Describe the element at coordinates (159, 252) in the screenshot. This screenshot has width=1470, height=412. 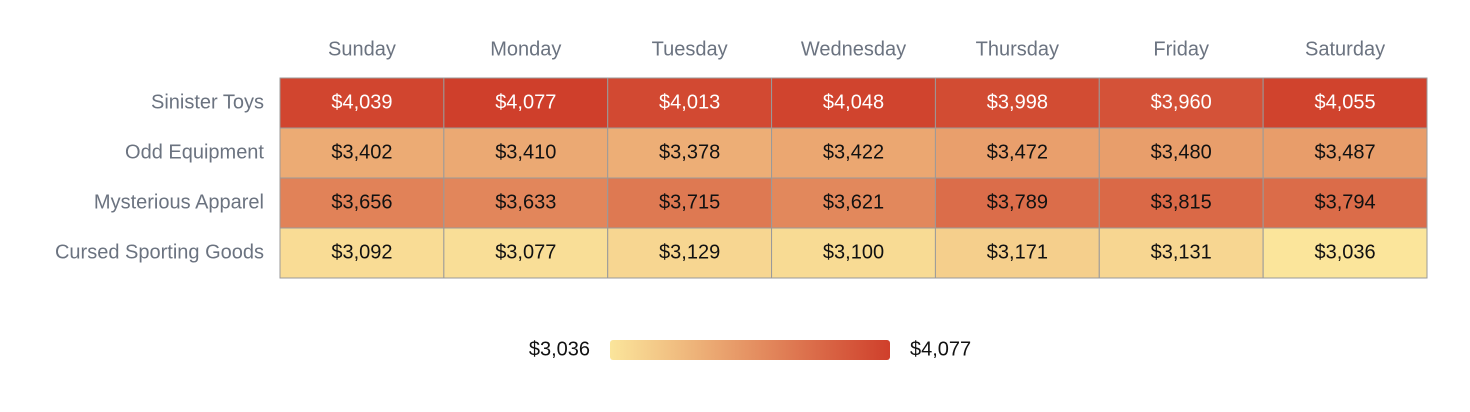
I see `y-tick-label: Cursed Sporting Goods` at that location.